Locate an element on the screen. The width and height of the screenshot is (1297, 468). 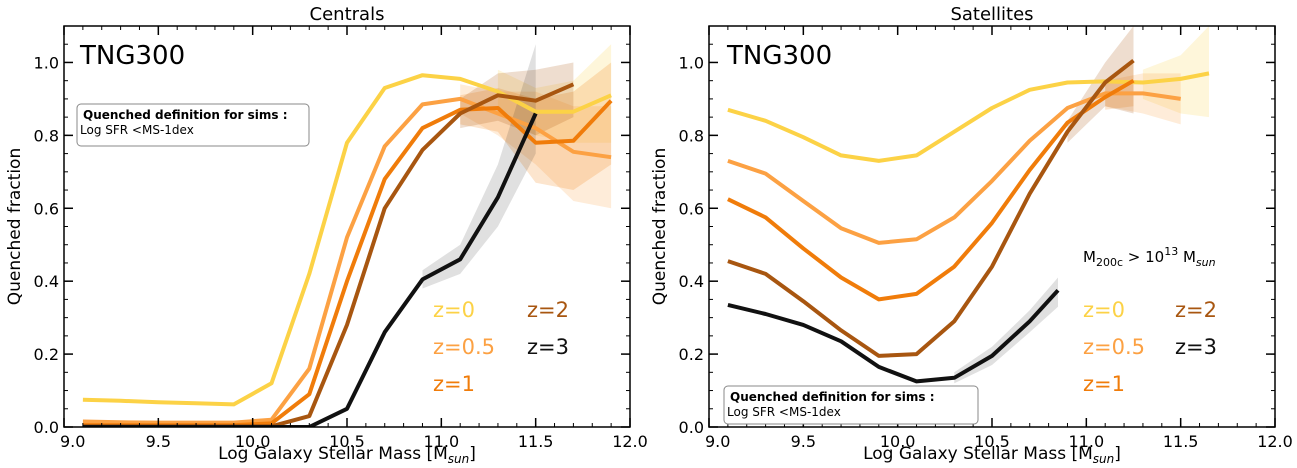
panel-title: Satellites is located at coordinates (991, 14).